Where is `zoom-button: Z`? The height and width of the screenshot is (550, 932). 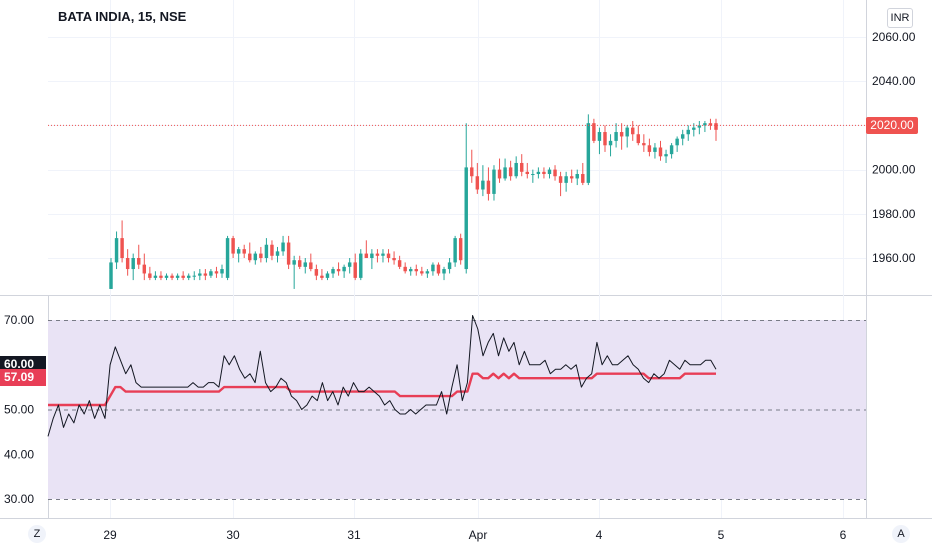
zoom-button: Z is located at coordinates (37, 534).